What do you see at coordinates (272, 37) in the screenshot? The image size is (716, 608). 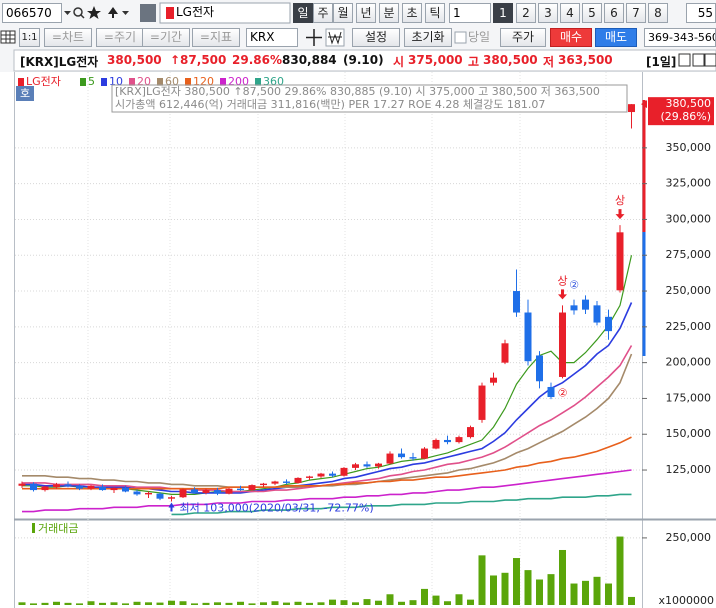 I see `market-select: KRX` at bounding box center [272, 37].